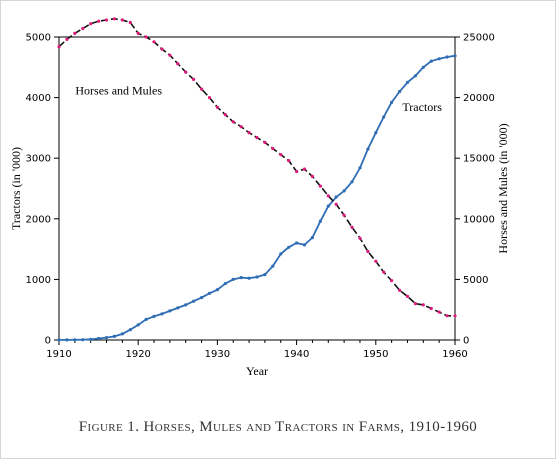 This screenshot has width=556, height=459. What do you see at coordinates (118, 91) in the screenshot?
I see `annotation-horses-and-mules: Horses and Mules` at bounding box center [118, 91].